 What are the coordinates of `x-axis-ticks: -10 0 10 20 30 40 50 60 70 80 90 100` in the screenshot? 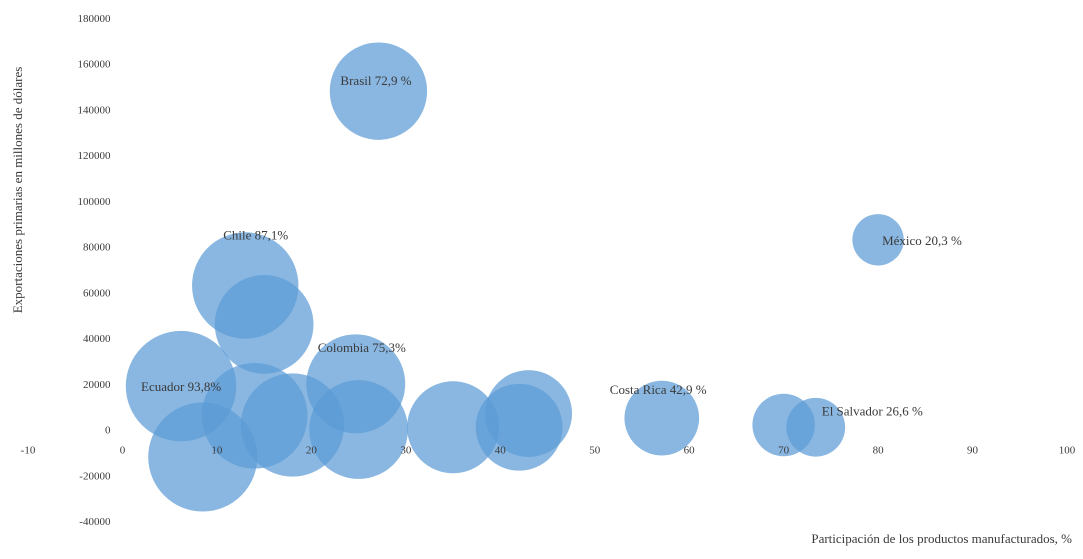 It's located at (548, 451).